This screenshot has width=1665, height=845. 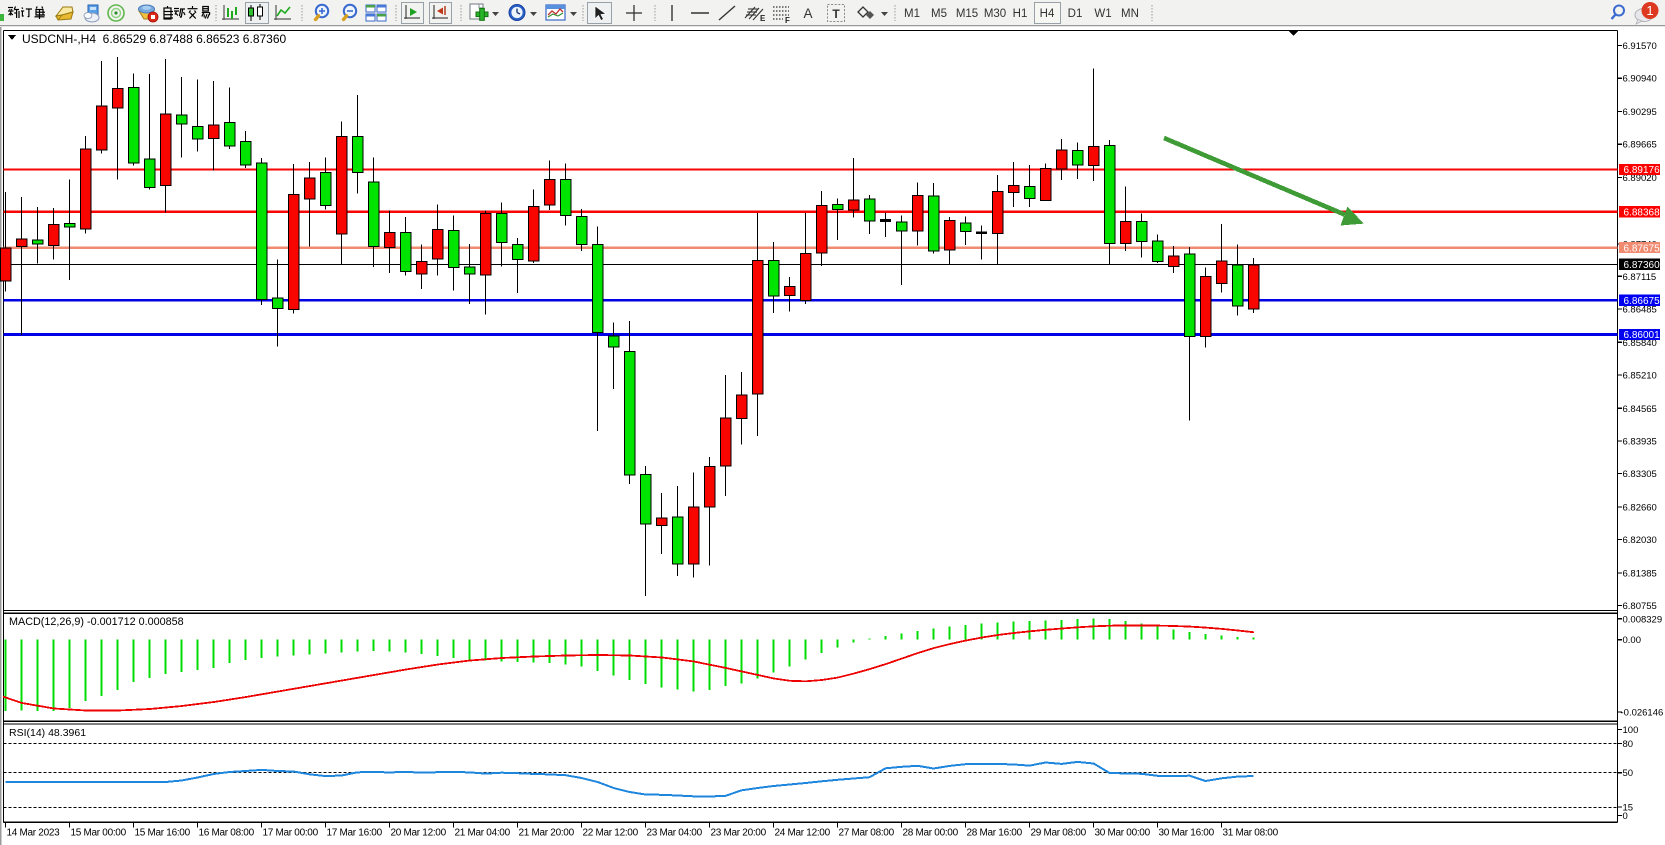 What do you see at coordinates (763, 18) in the screenshot?
I see `svg-text: E` at bounding box center [763, 18].